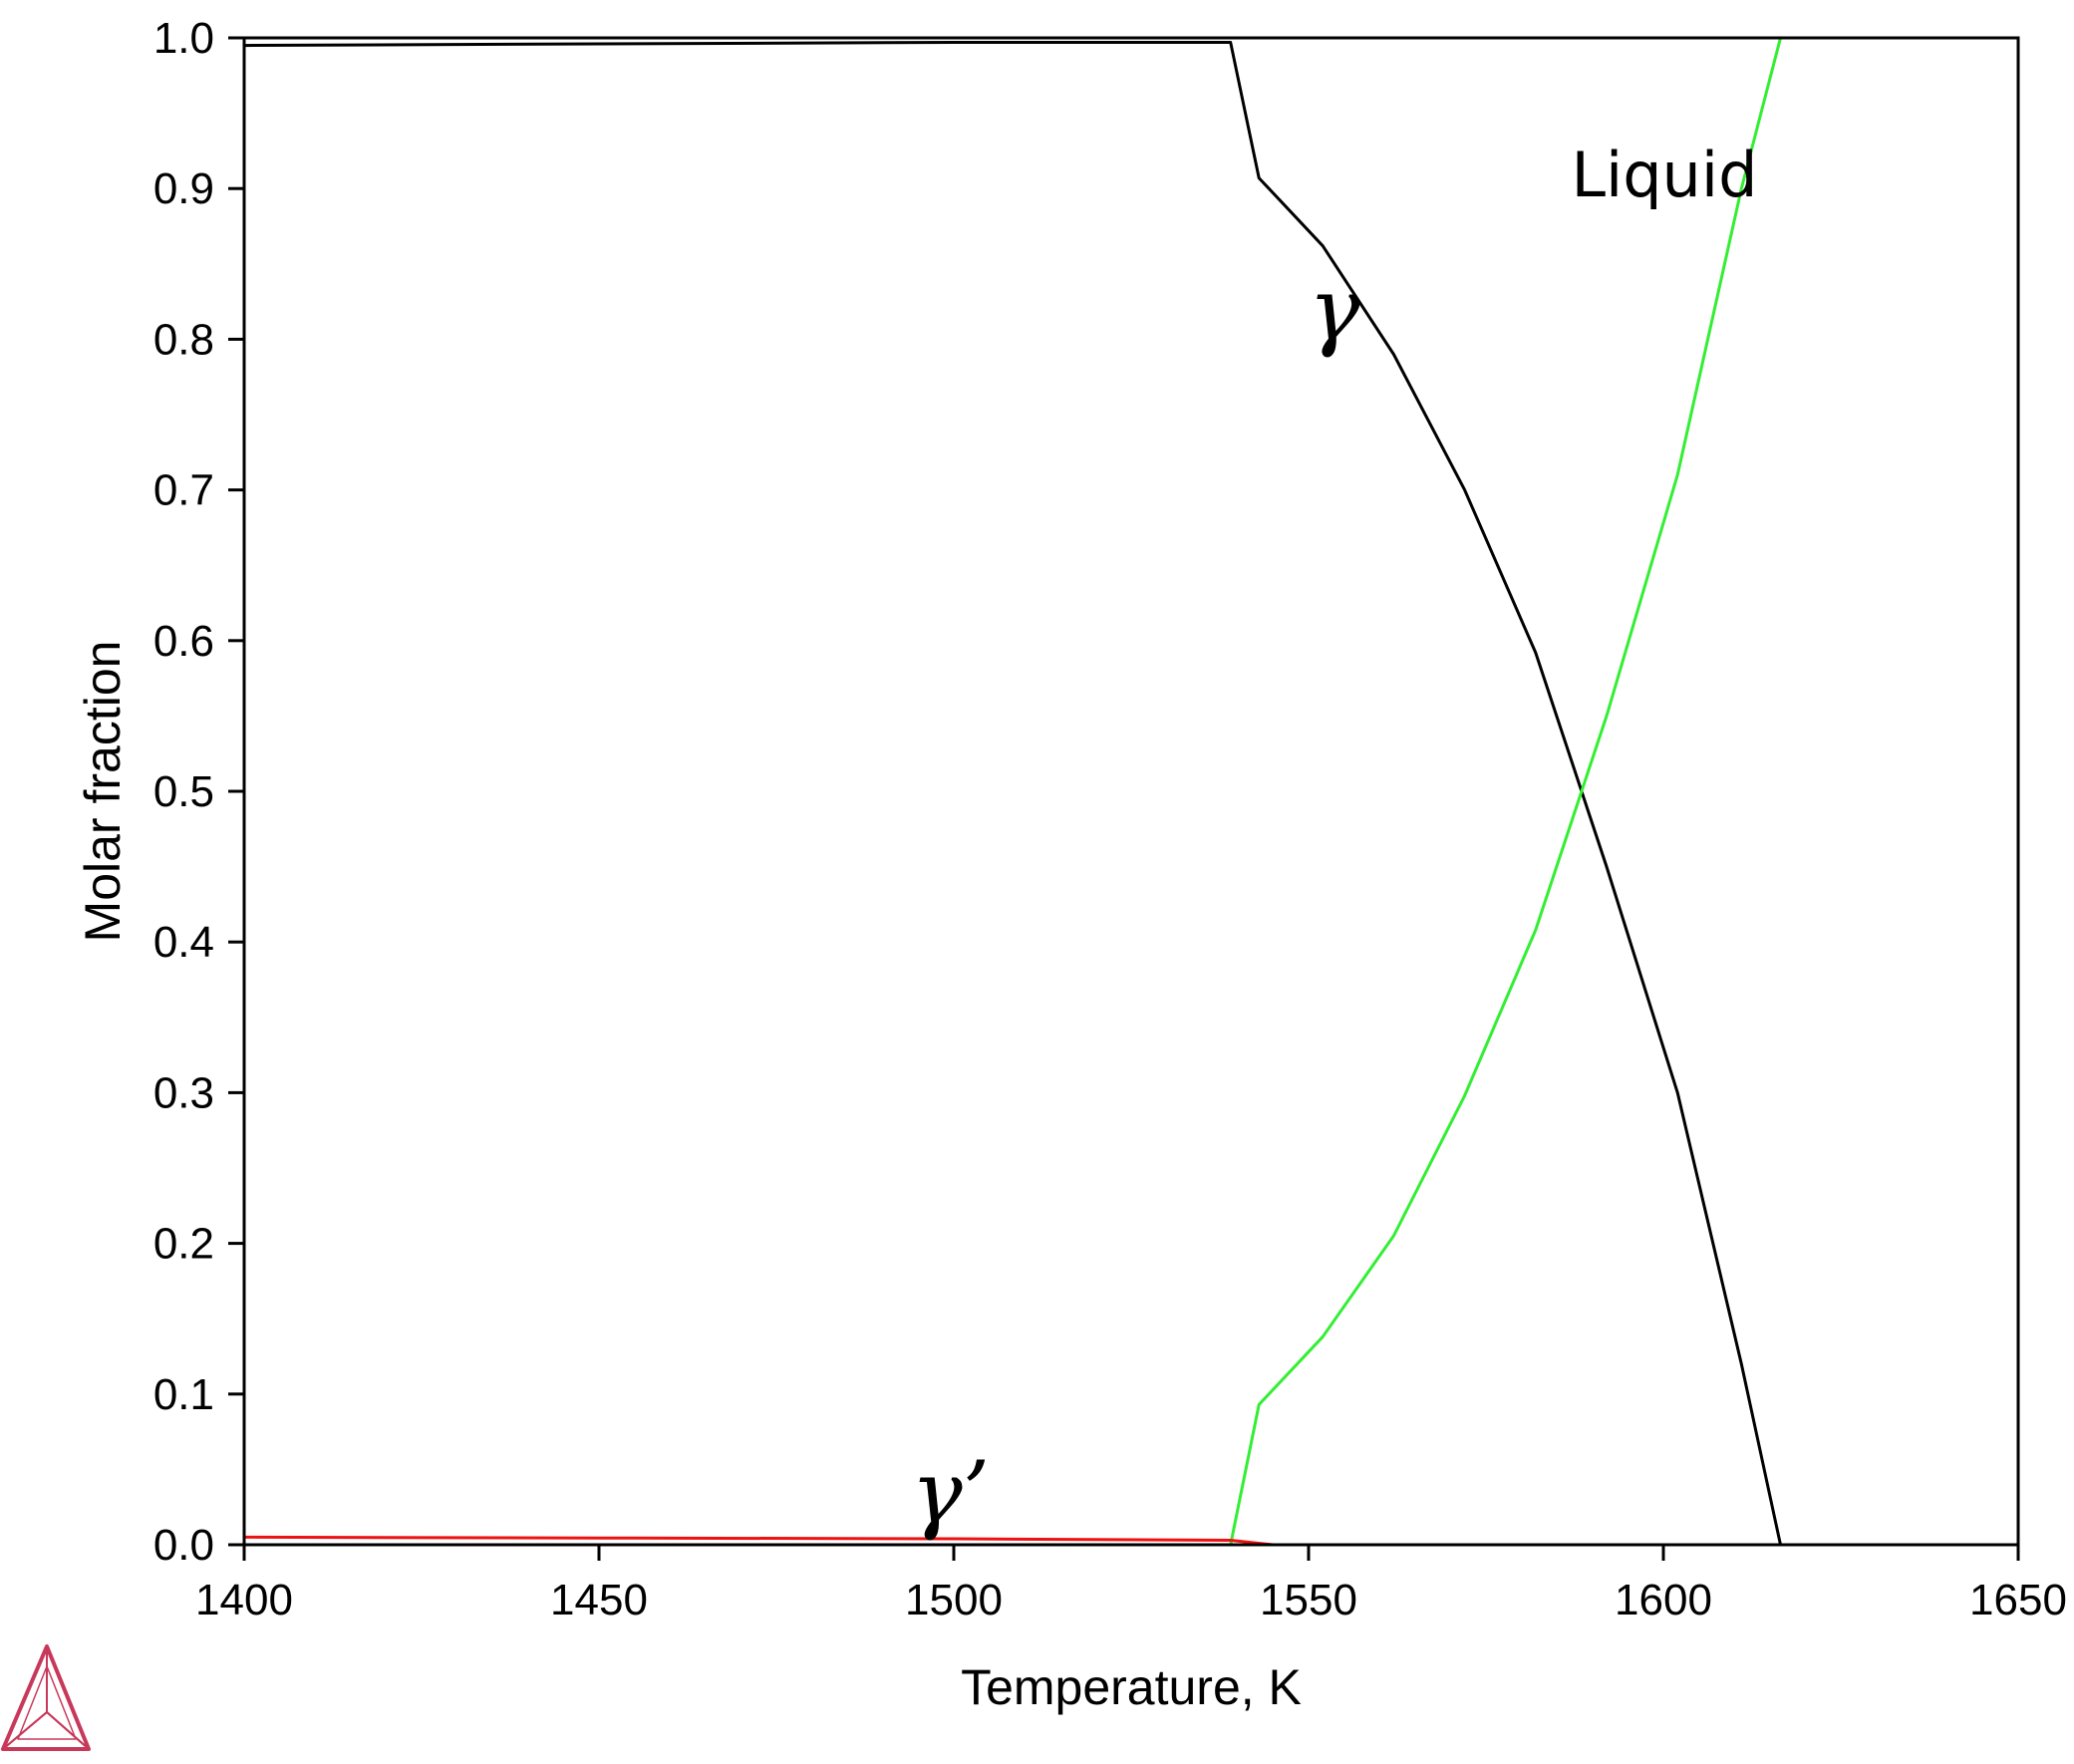 This screenshot has width=2074, height=1764. What do you see at coordinates (1334, 310) in the screenshot?
I see `annotation-label: γ` at bounding box center [1334, 310].